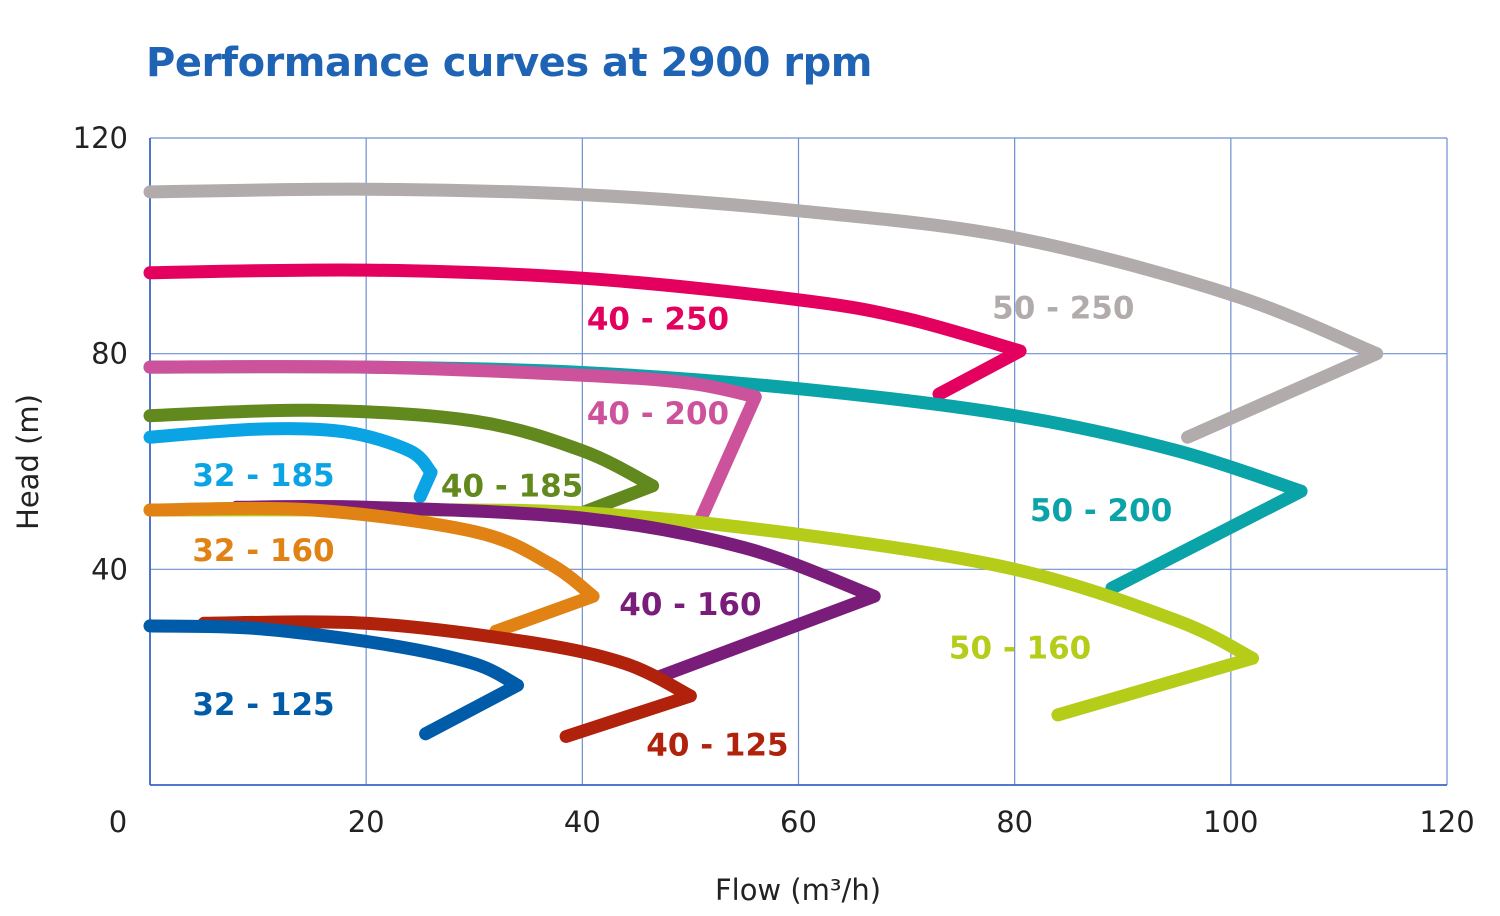 The width and height of the screenshot is (1500, 916). Describe the element at coordinates (118, 822) in the screenshot. I see `x-tick-label: 0` at that location.